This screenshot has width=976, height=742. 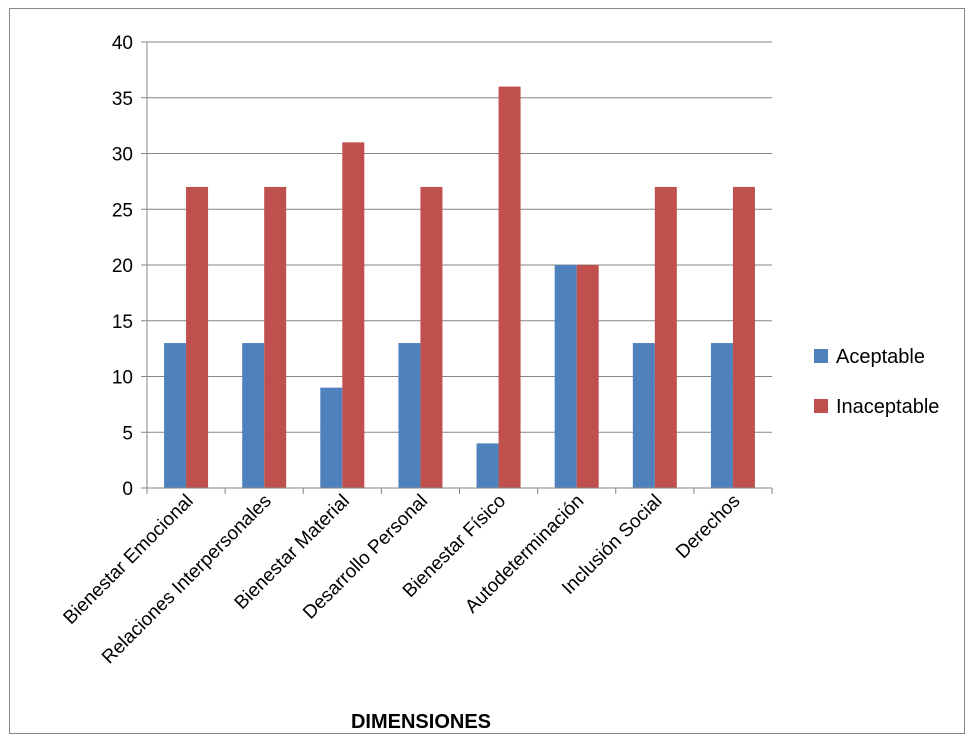 I want to click on legend-label-aceptable: Aceptable, so click(x=880, y=357).